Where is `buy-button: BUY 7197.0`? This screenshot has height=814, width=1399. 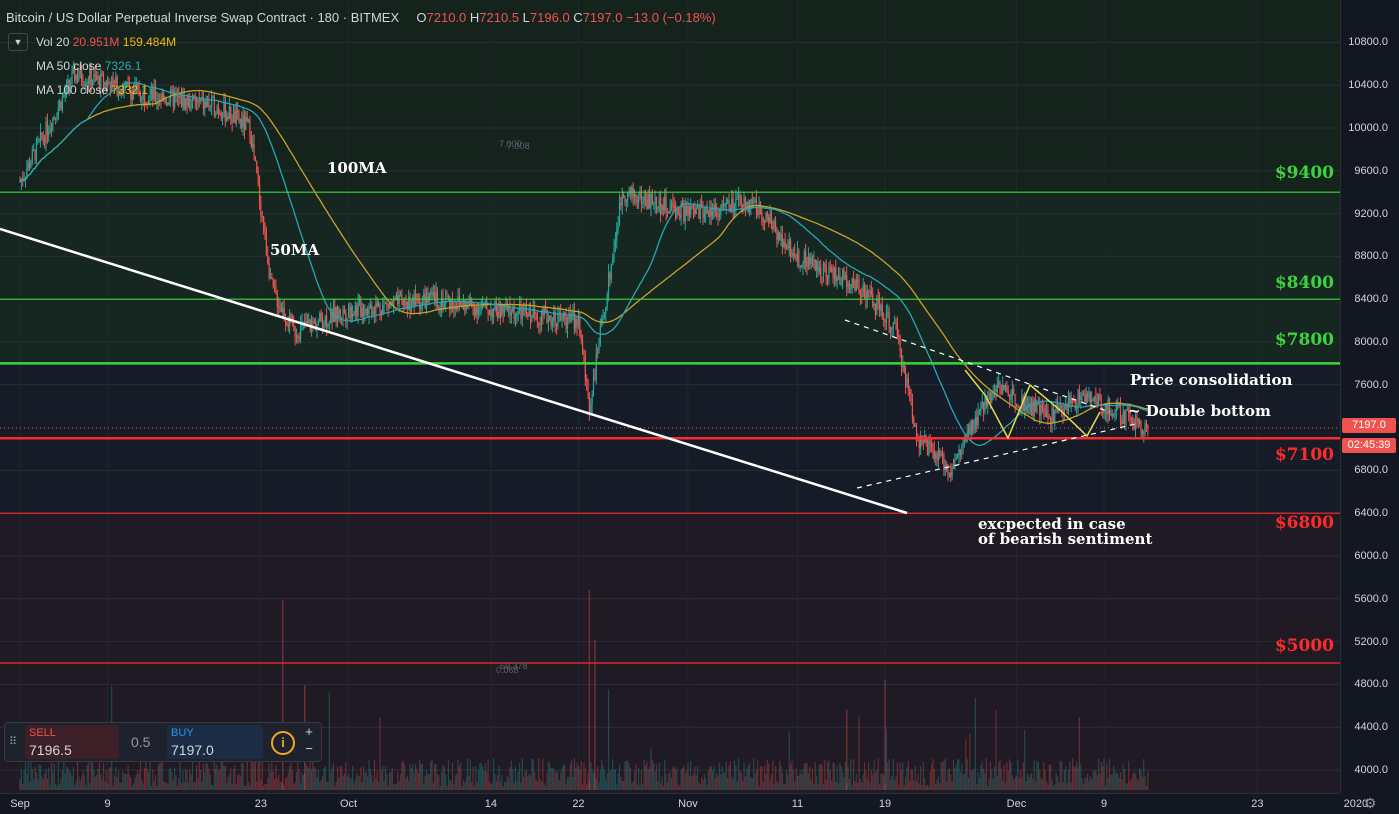 buy-button: BUY 7197.0 is located at coordinates (215, 742).